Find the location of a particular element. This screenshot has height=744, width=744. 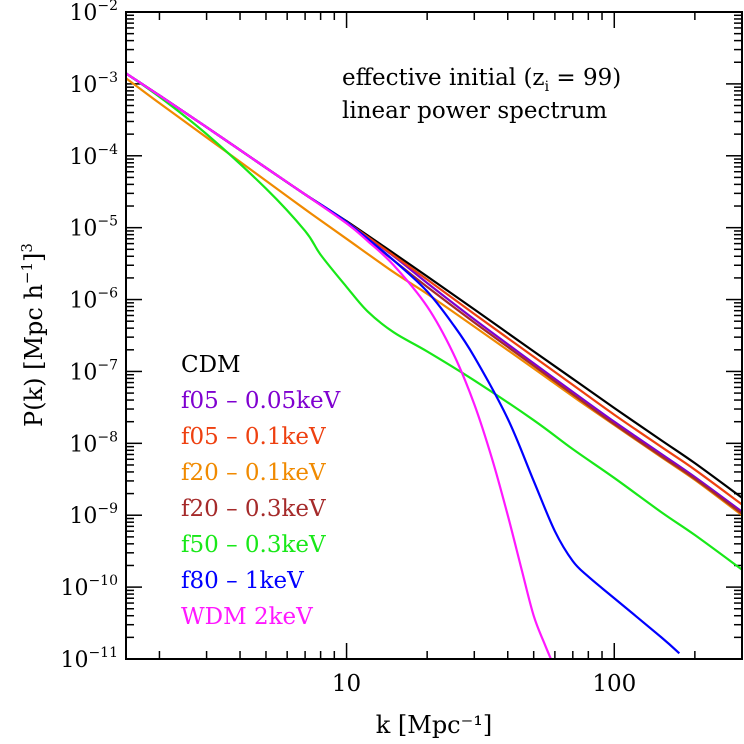

y-tick-label: 10⁻⁵ is located at coordinates (93, 228).